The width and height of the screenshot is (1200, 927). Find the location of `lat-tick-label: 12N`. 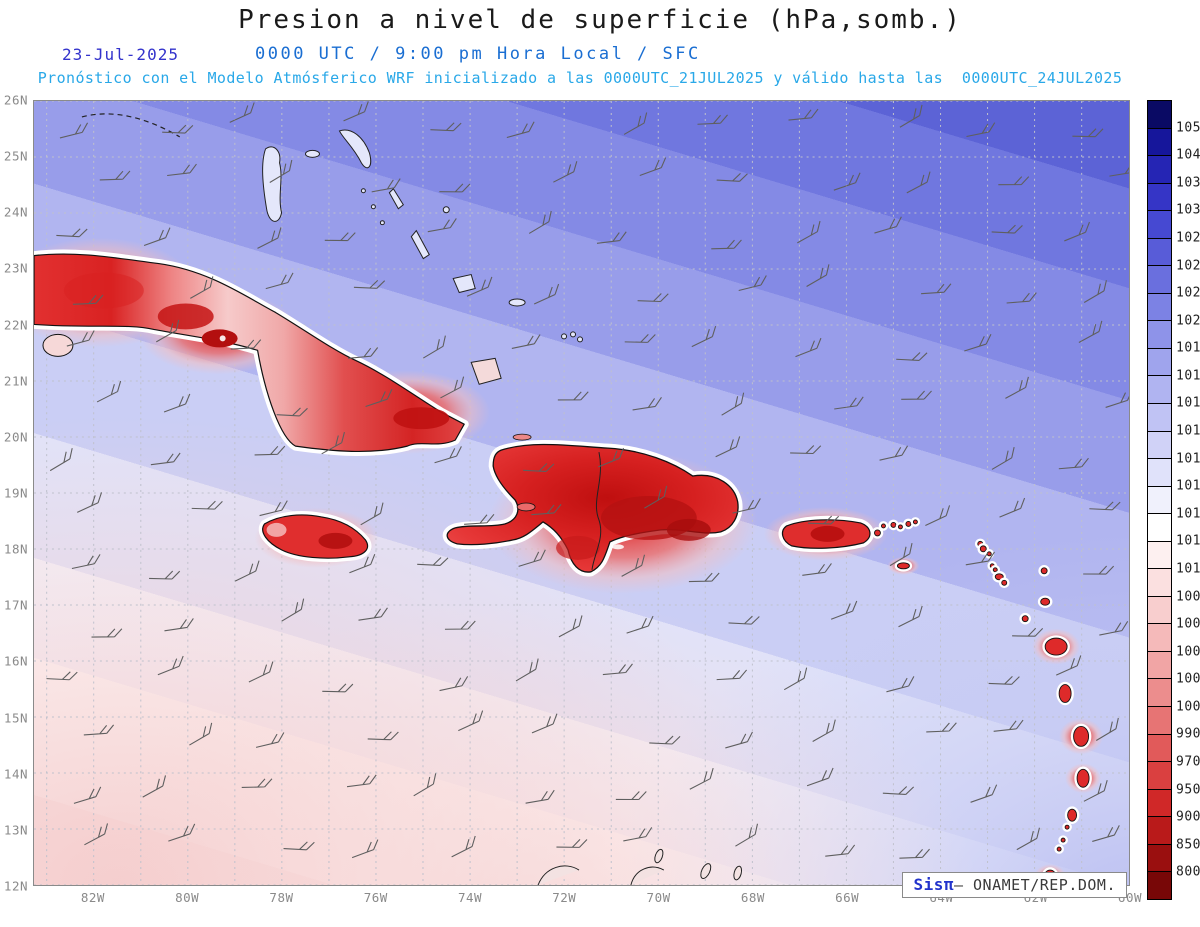

lat-tick-label: 12N is located at coordinates (15, 886).